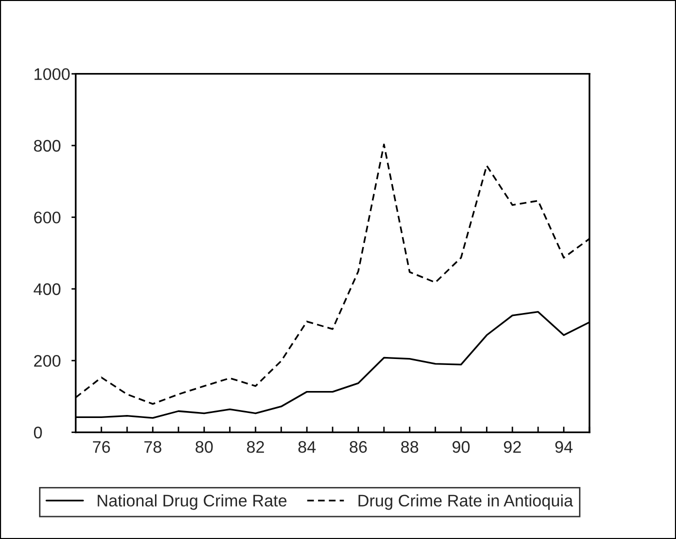  What do you see at coordinates (461, 447) in the screenshot?
I see `x-tick-label: 90` at bounding box center [461, 447].